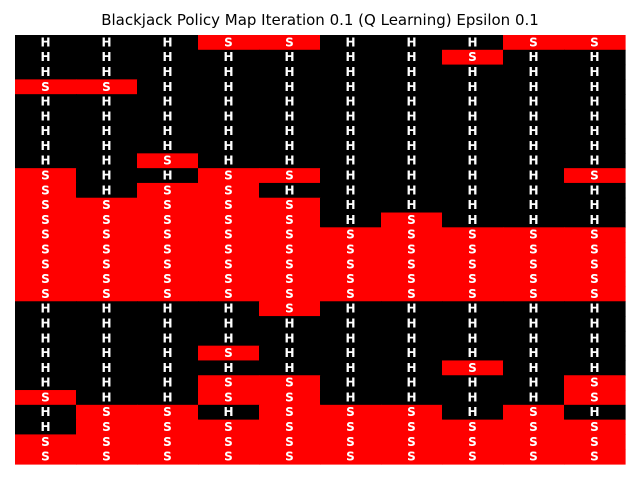 This screenshot has height=480, width=640. What do you see at coordinates (412, 235) in the screenshot?
I see `heatmap-cell-r13-c6` at bounding box center [412, 235].